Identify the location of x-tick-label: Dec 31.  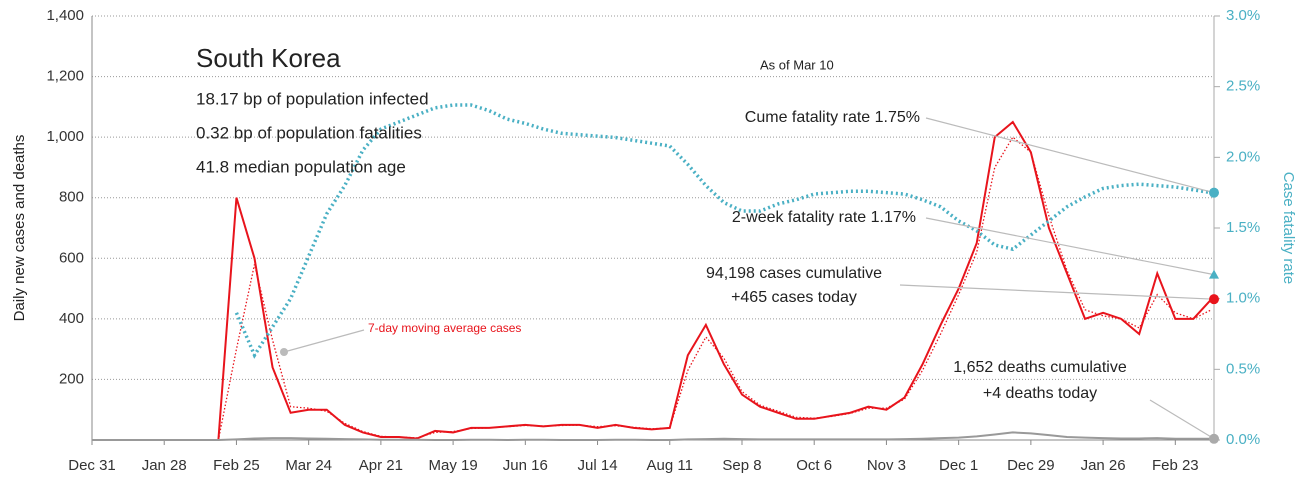
(92, 465).